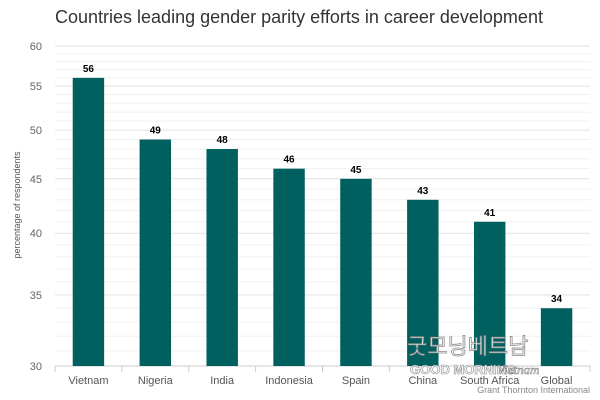  What do you see at coordinates (36, 207) in the screenshot?
I see `y-tick-labels: 30 35 40 45 50 55 60` at bounding box center [36, 207].